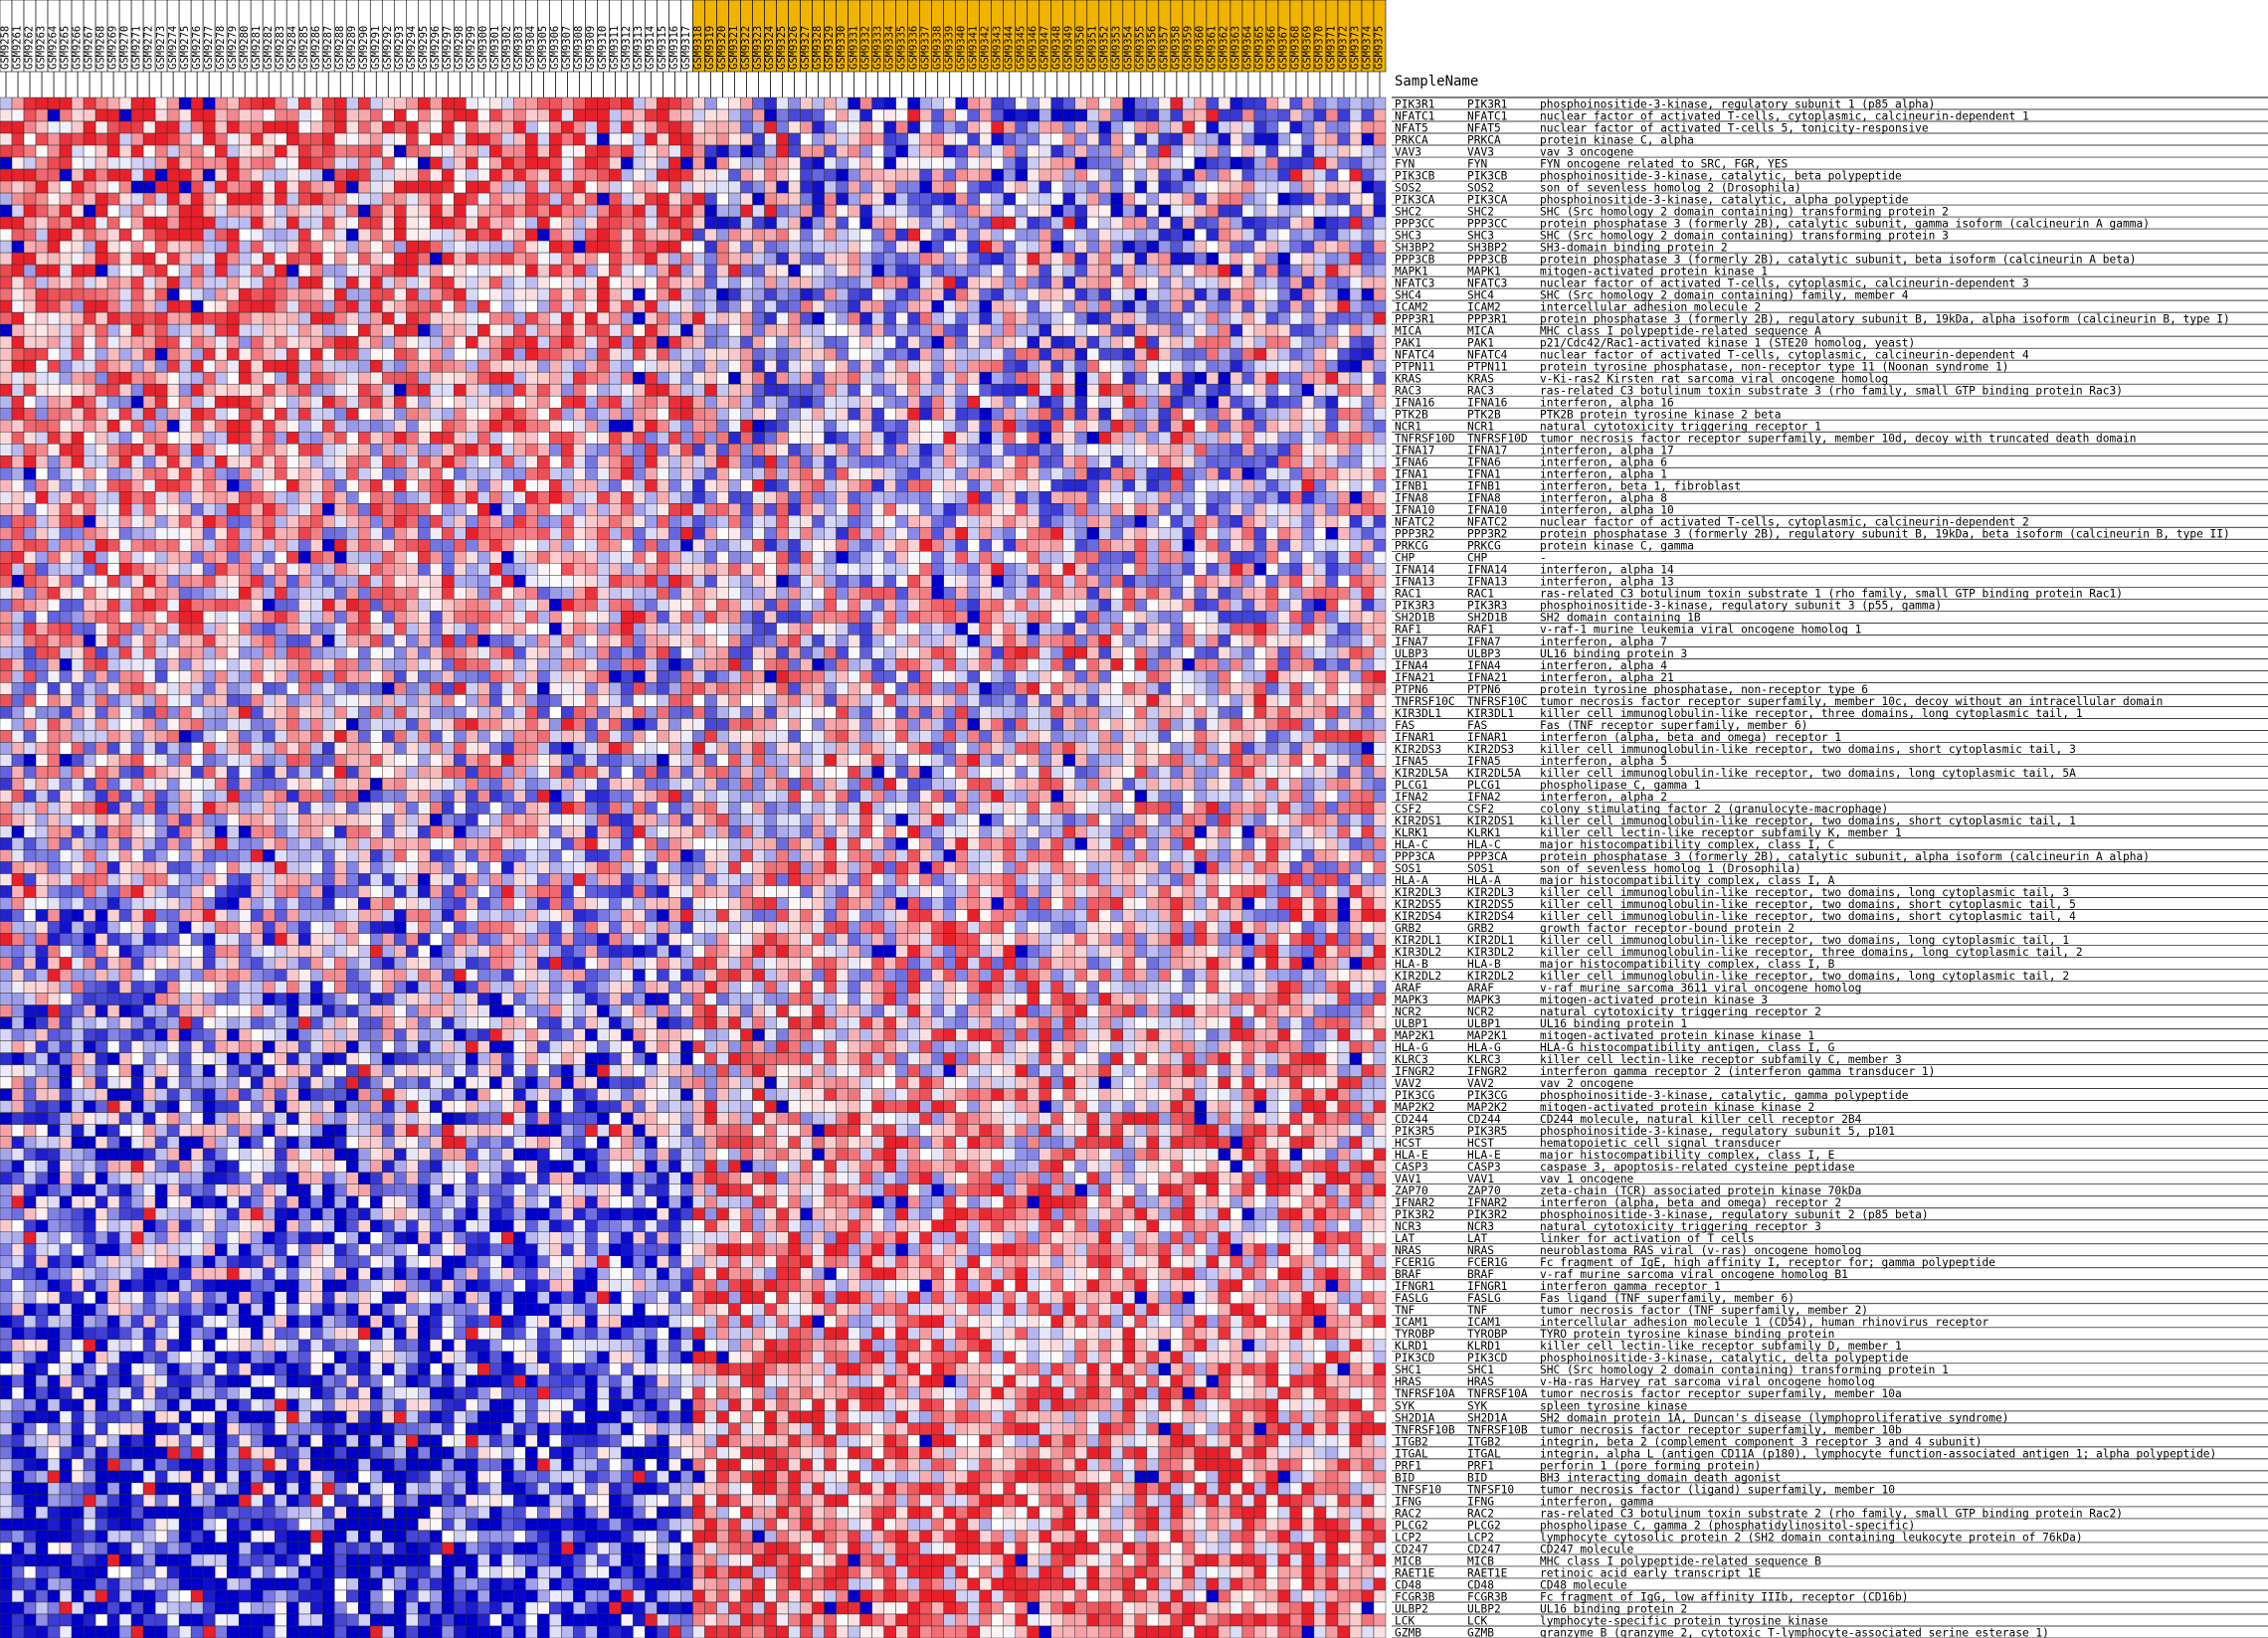 The height and width of the screenshot is (1638, 2268). What do you see at coordinates (412, 48) in the screenshot?
I see `column-label: GSM9294` at bounding box center [412, 48].